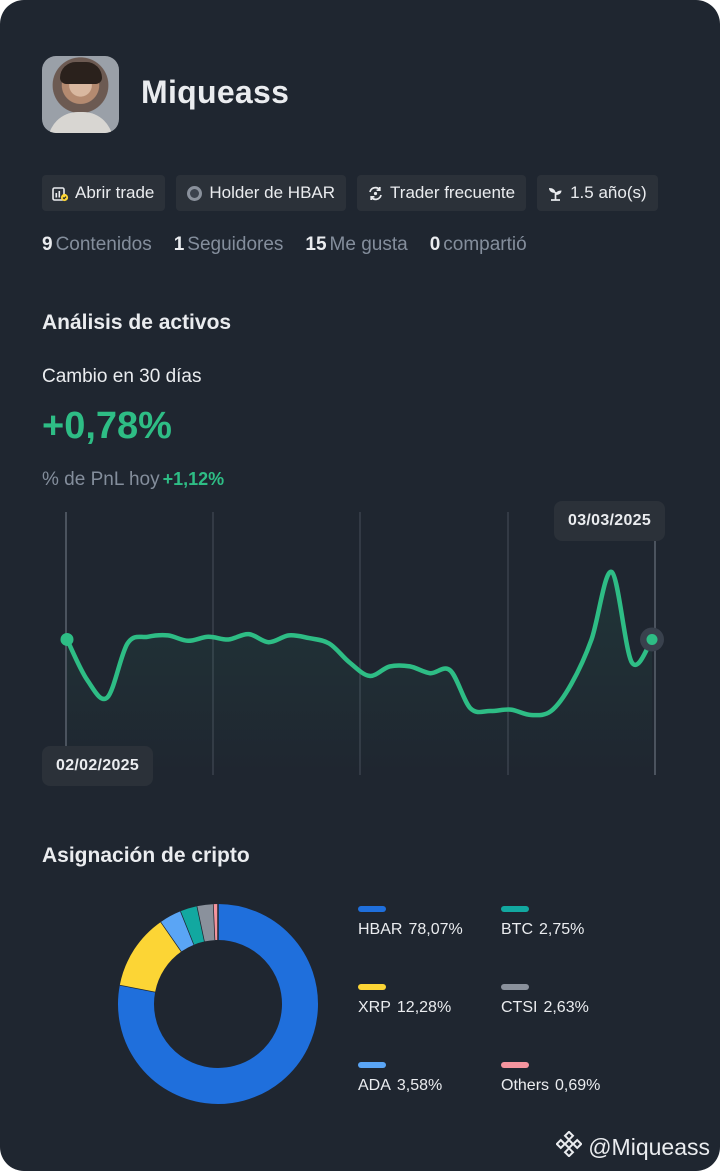 This screenshot has width=720, height=1171. What do you see at coordinates (428, 1000) in the screenshot?
I see `legend-item-xrp: XRP 12,28%` at bounding box center [428, 1000].